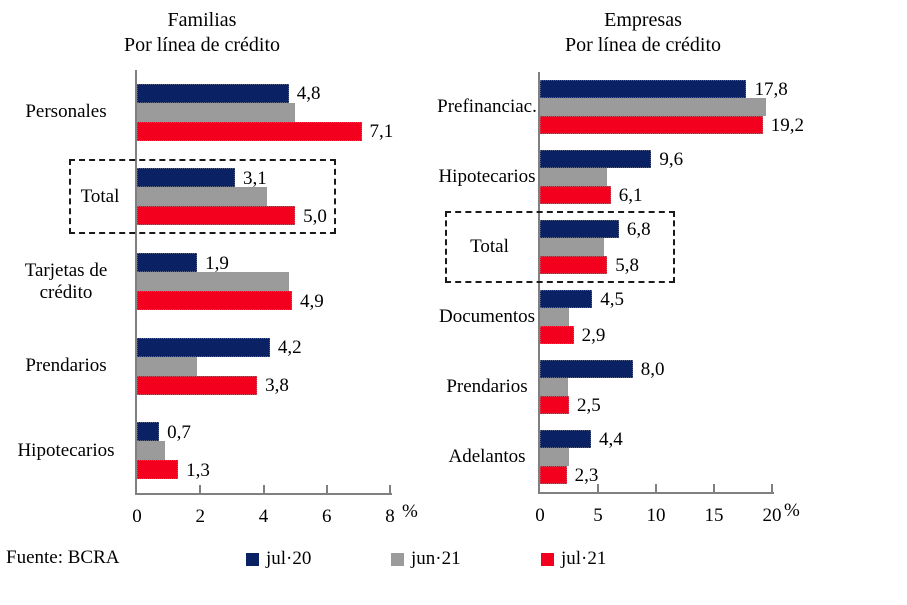 This screenshot has width=907, height=605. What do you see at coordinates (277, 386) in the screenshot?
I see `bar-value-label: 3,8` at bounding box center [277, 386].